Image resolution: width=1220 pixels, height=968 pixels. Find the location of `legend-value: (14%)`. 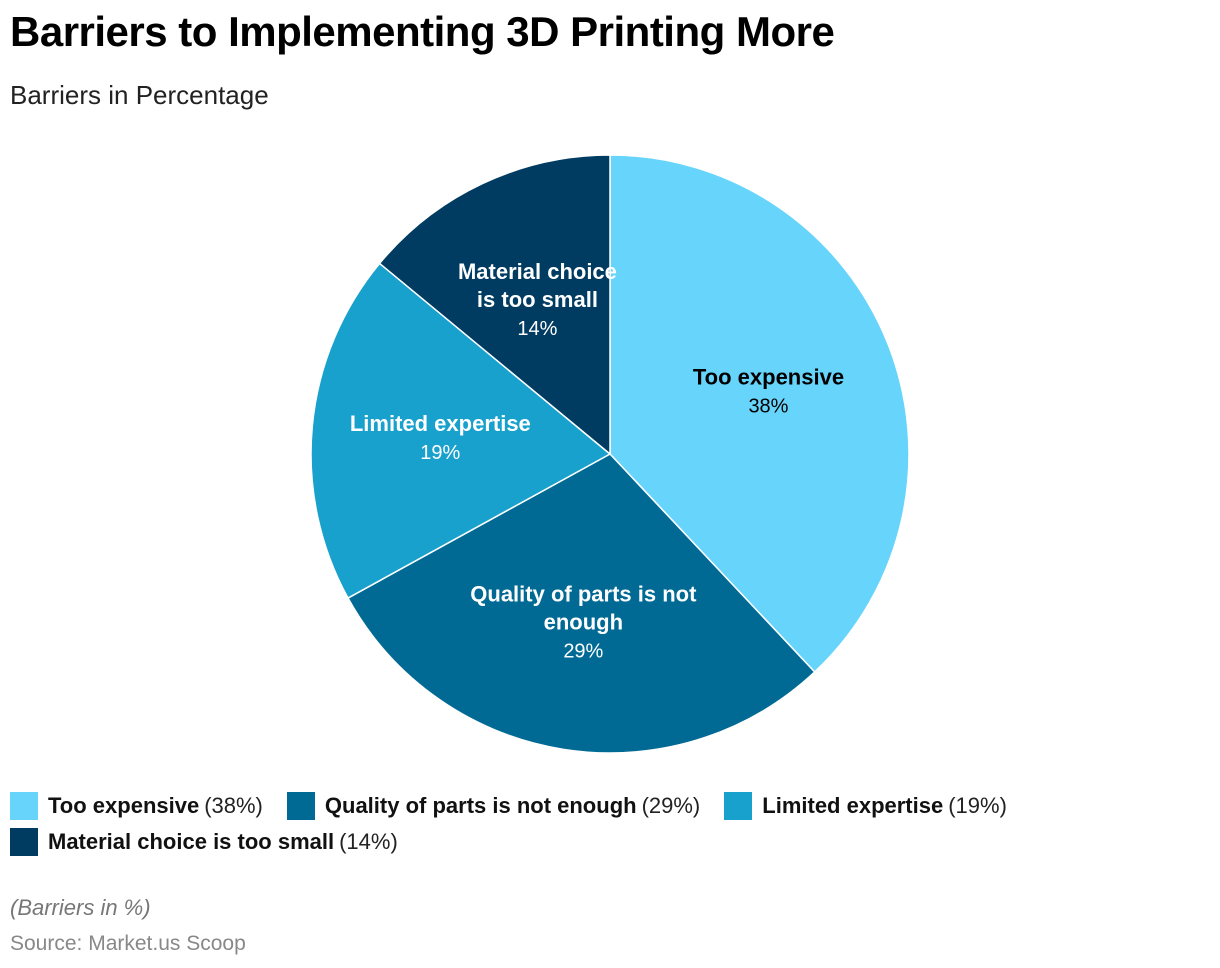

legend-value: (14%) is located at coordinates (368, 842).